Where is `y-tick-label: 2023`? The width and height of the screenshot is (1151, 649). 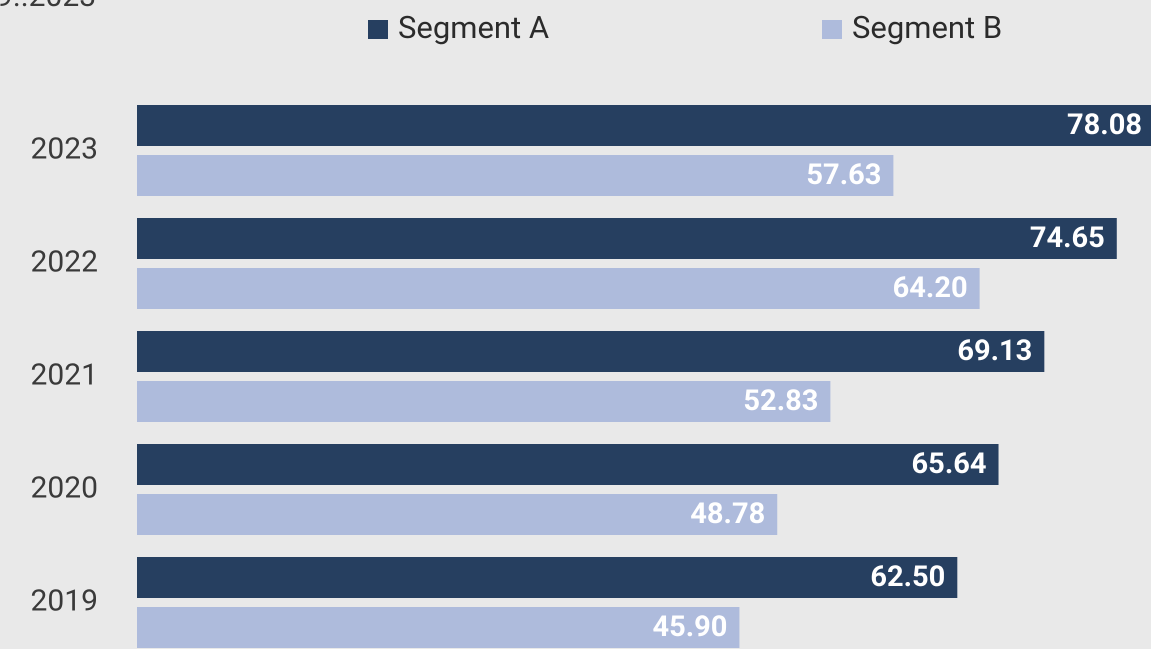 y-tick-label: 2023 is located at coordinates (64, 148).